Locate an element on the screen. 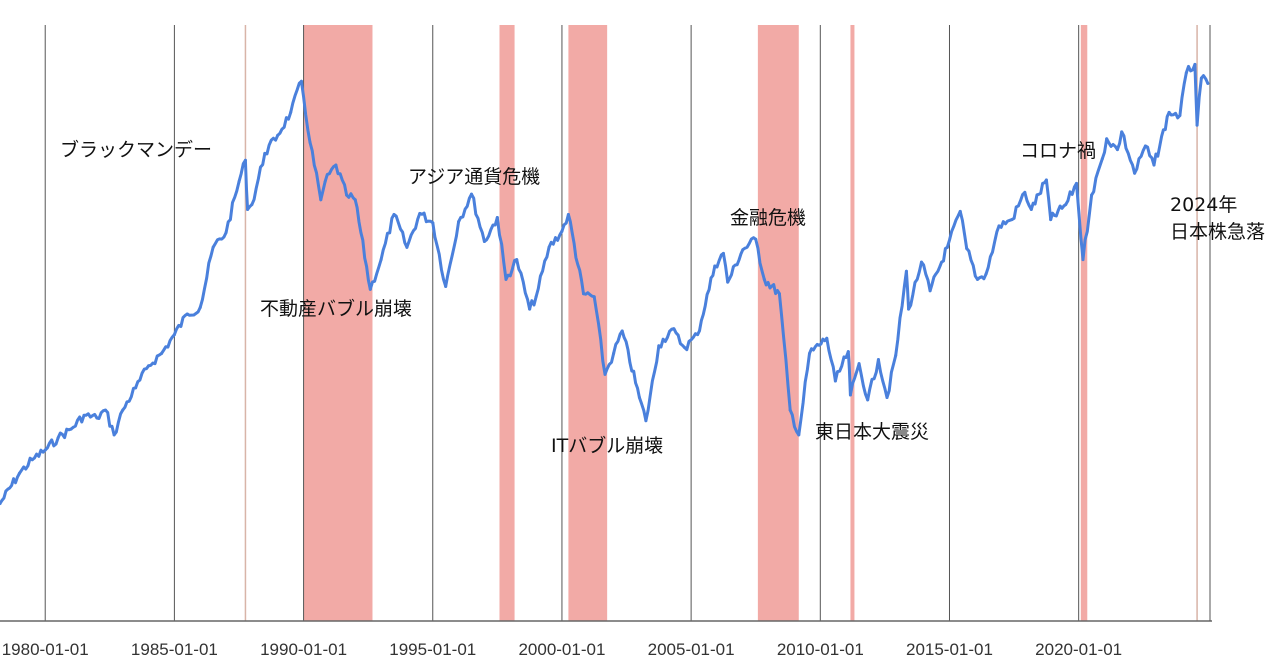 Image resolution: width=1280 pixels, height=670 pixels. x-tick-label: 1990-01-01 is located at coordinates (303, 649).